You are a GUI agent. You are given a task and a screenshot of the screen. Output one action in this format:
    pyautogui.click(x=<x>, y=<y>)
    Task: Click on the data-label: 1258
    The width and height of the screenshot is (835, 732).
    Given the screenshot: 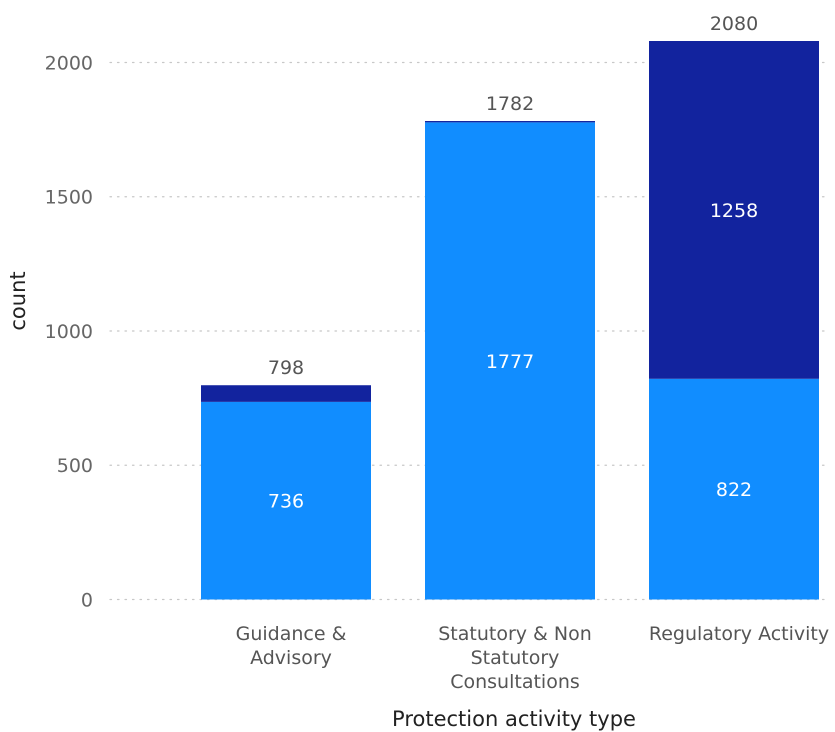 What is the action you would take?
    pyautogui.click(x=734, y=211)
    